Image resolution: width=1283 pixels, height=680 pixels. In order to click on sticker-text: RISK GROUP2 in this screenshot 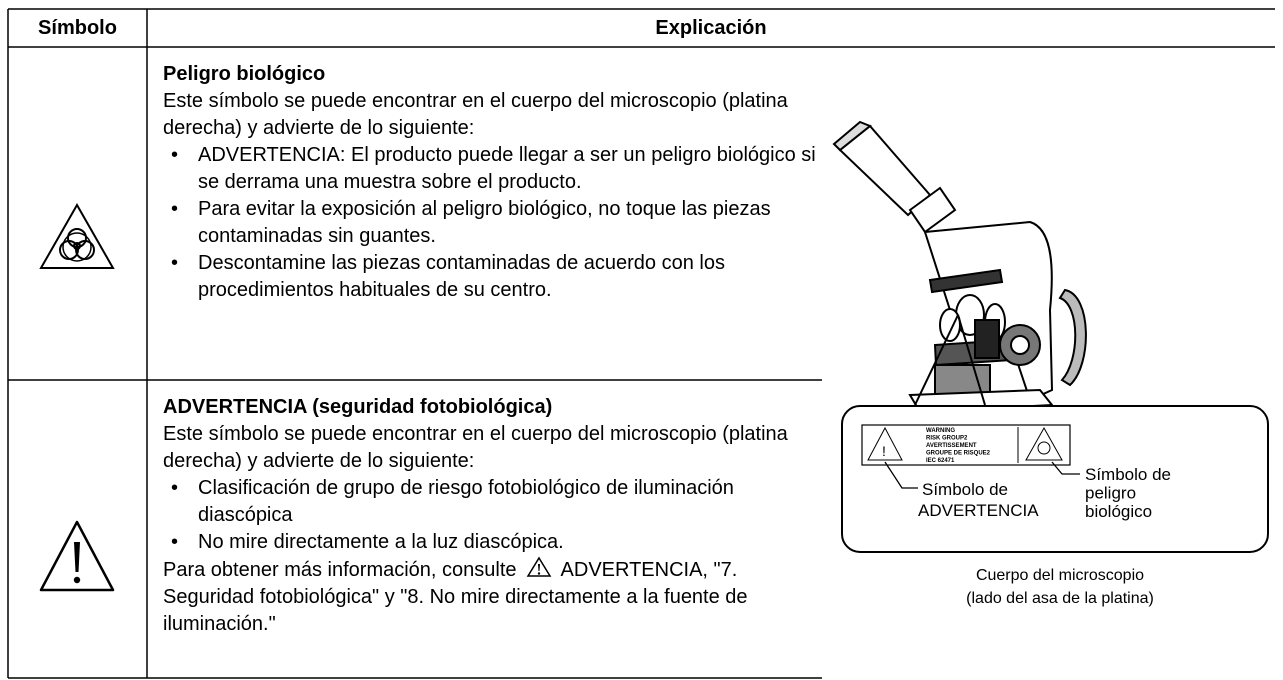, I will do `click(947, 439)`.